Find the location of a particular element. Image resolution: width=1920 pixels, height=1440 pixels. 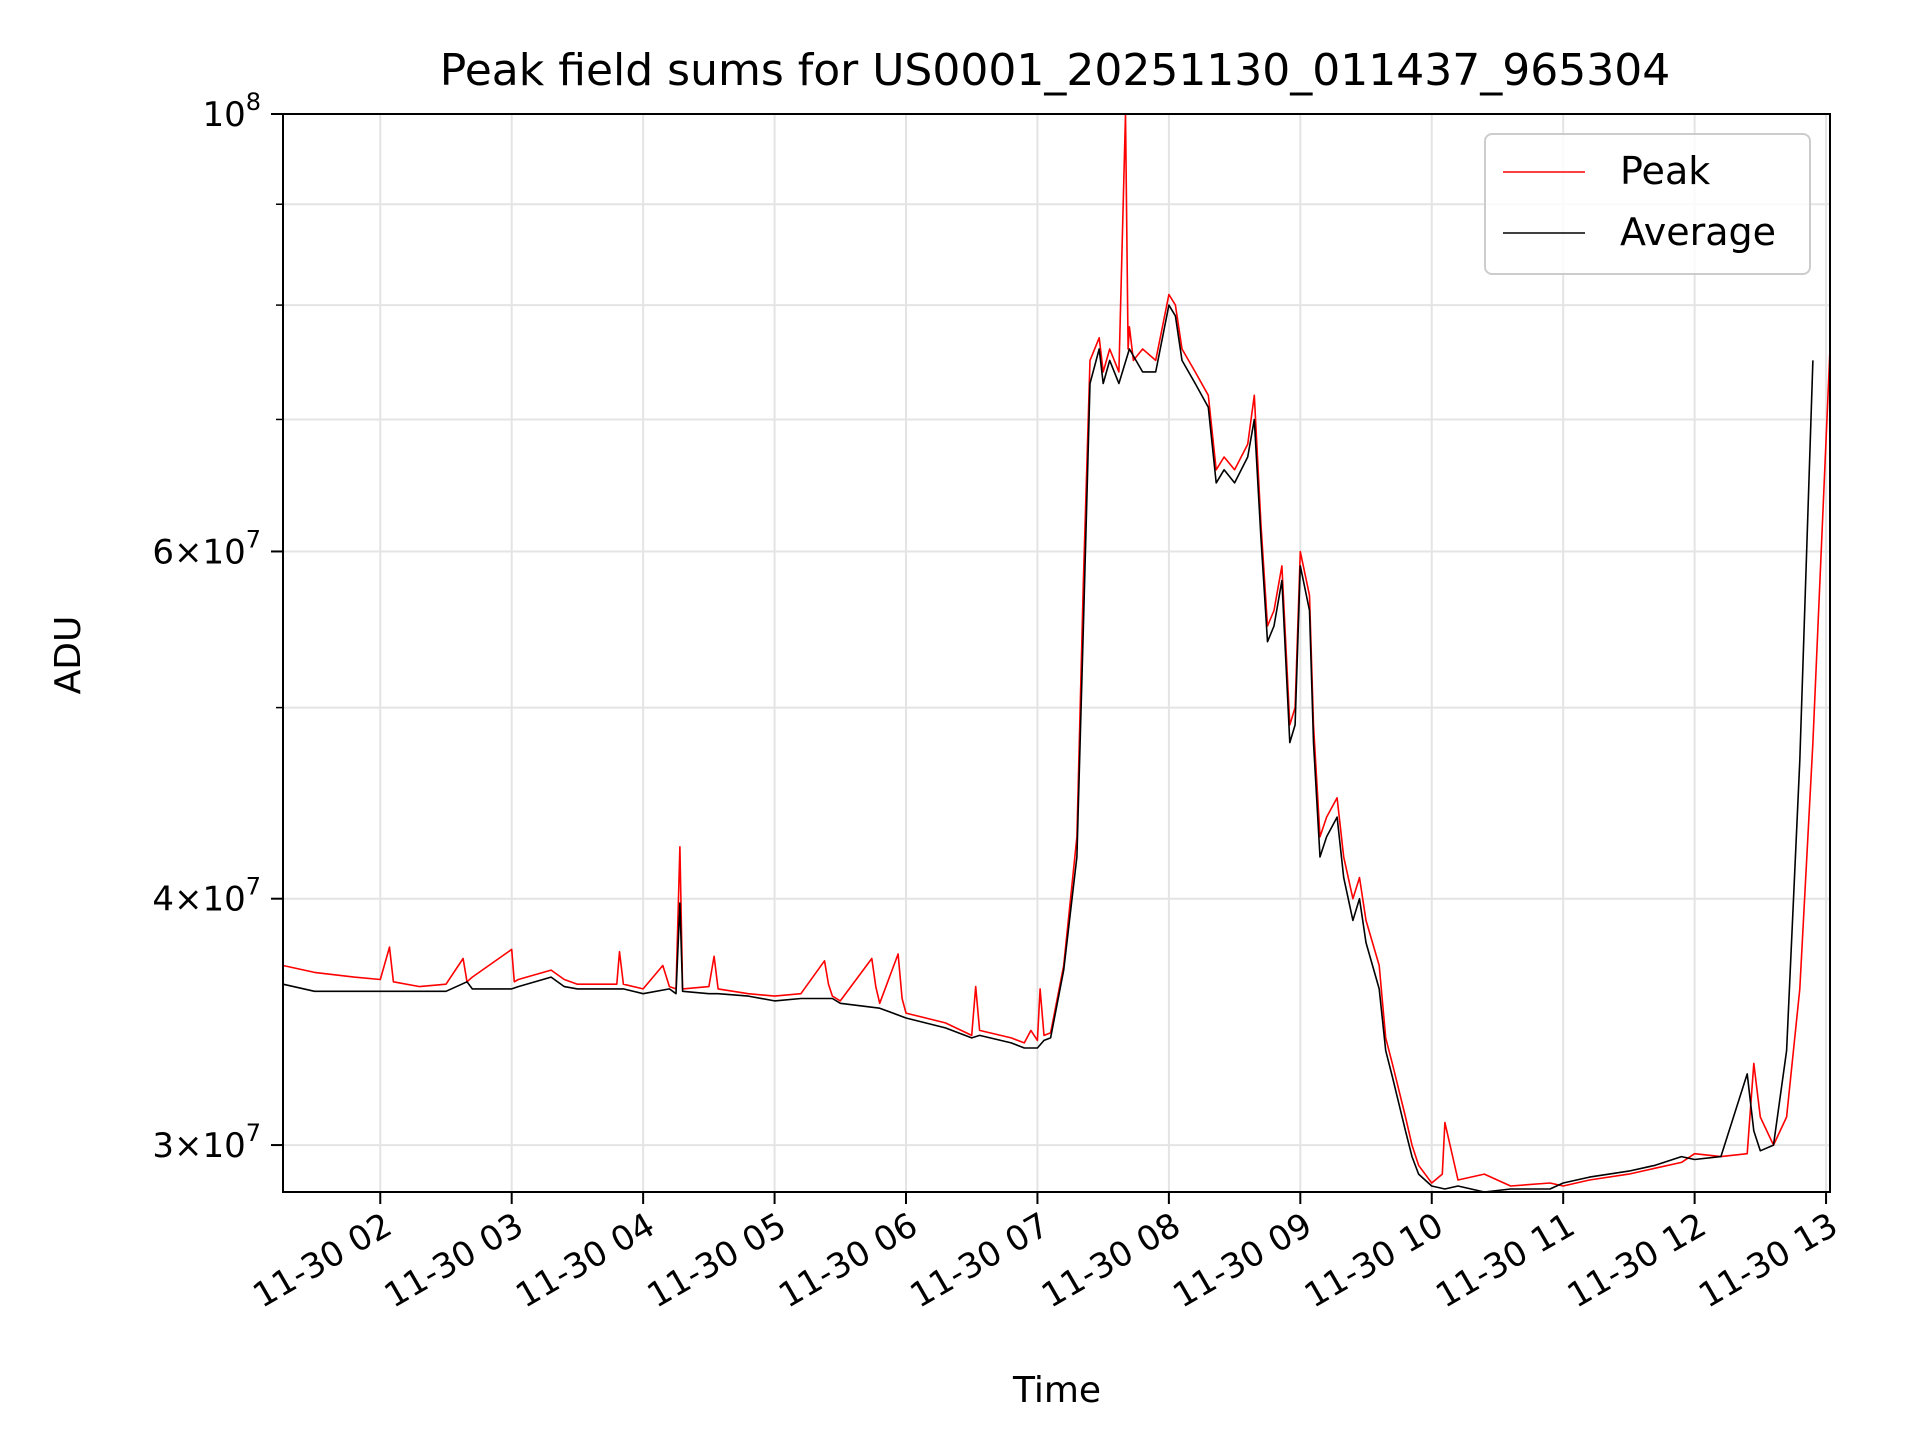

legend-peak-label: Peak is located at coordinates (1665, 171).